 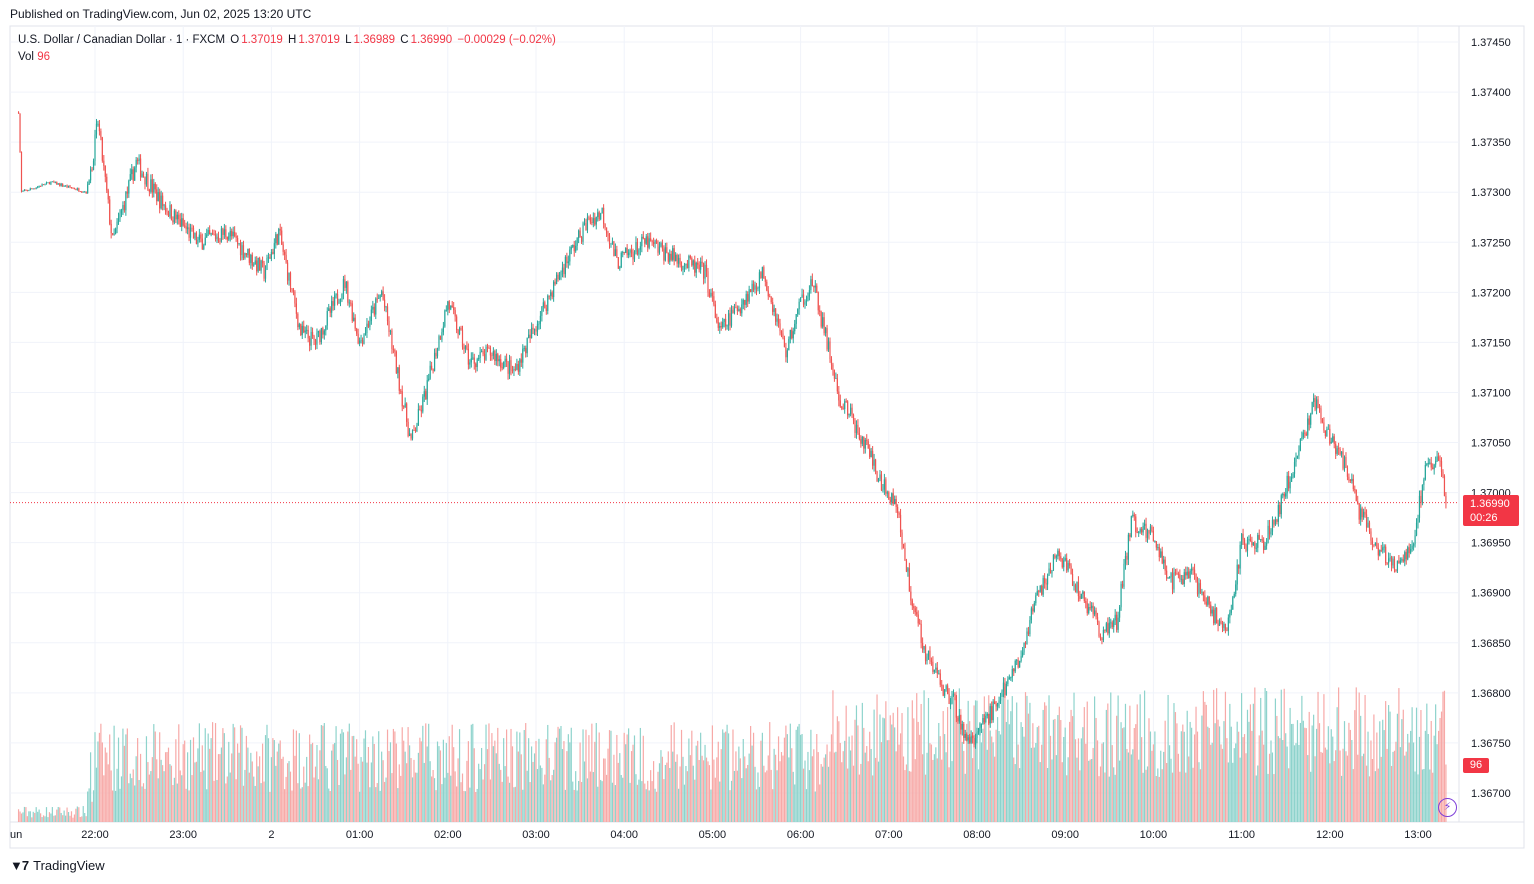 What do you see at coordinates (34, 57) in the screenshot?
I see `volume-legend: Vol 96` at bounding box center [34, 57].